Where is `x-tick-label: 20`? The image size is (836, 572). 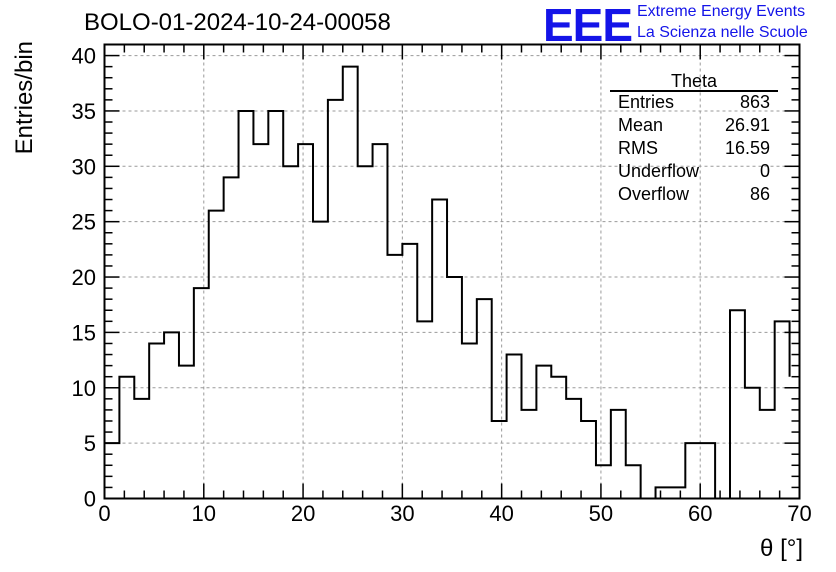 x-tick-label: 20 is located at coordinates (303, 513).